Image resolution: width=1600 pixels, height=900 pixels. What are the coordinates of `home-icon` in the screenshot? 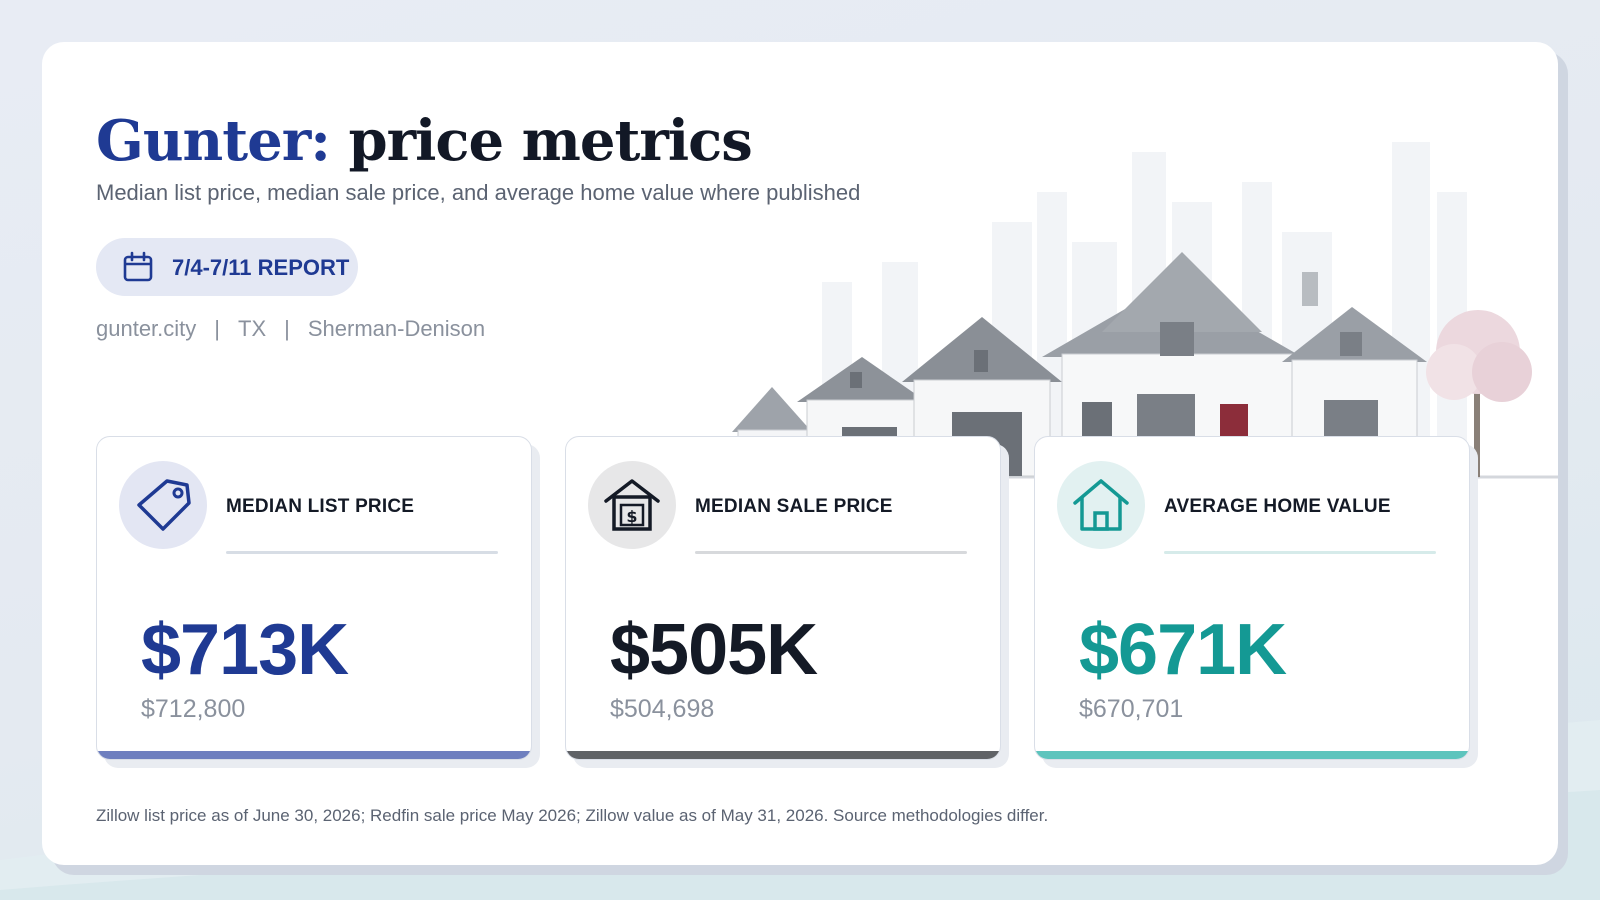 It's located at (1101, 505).